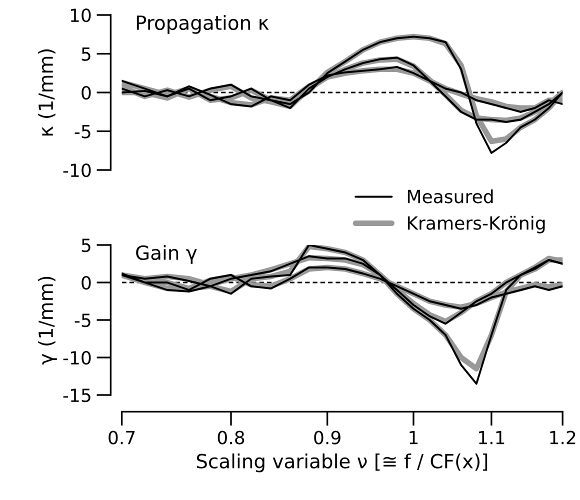  What do you see at coordinates (491, 437) in the screenshot?
I see `x-tick-label: 1.1` at bounding box center [491, 437].